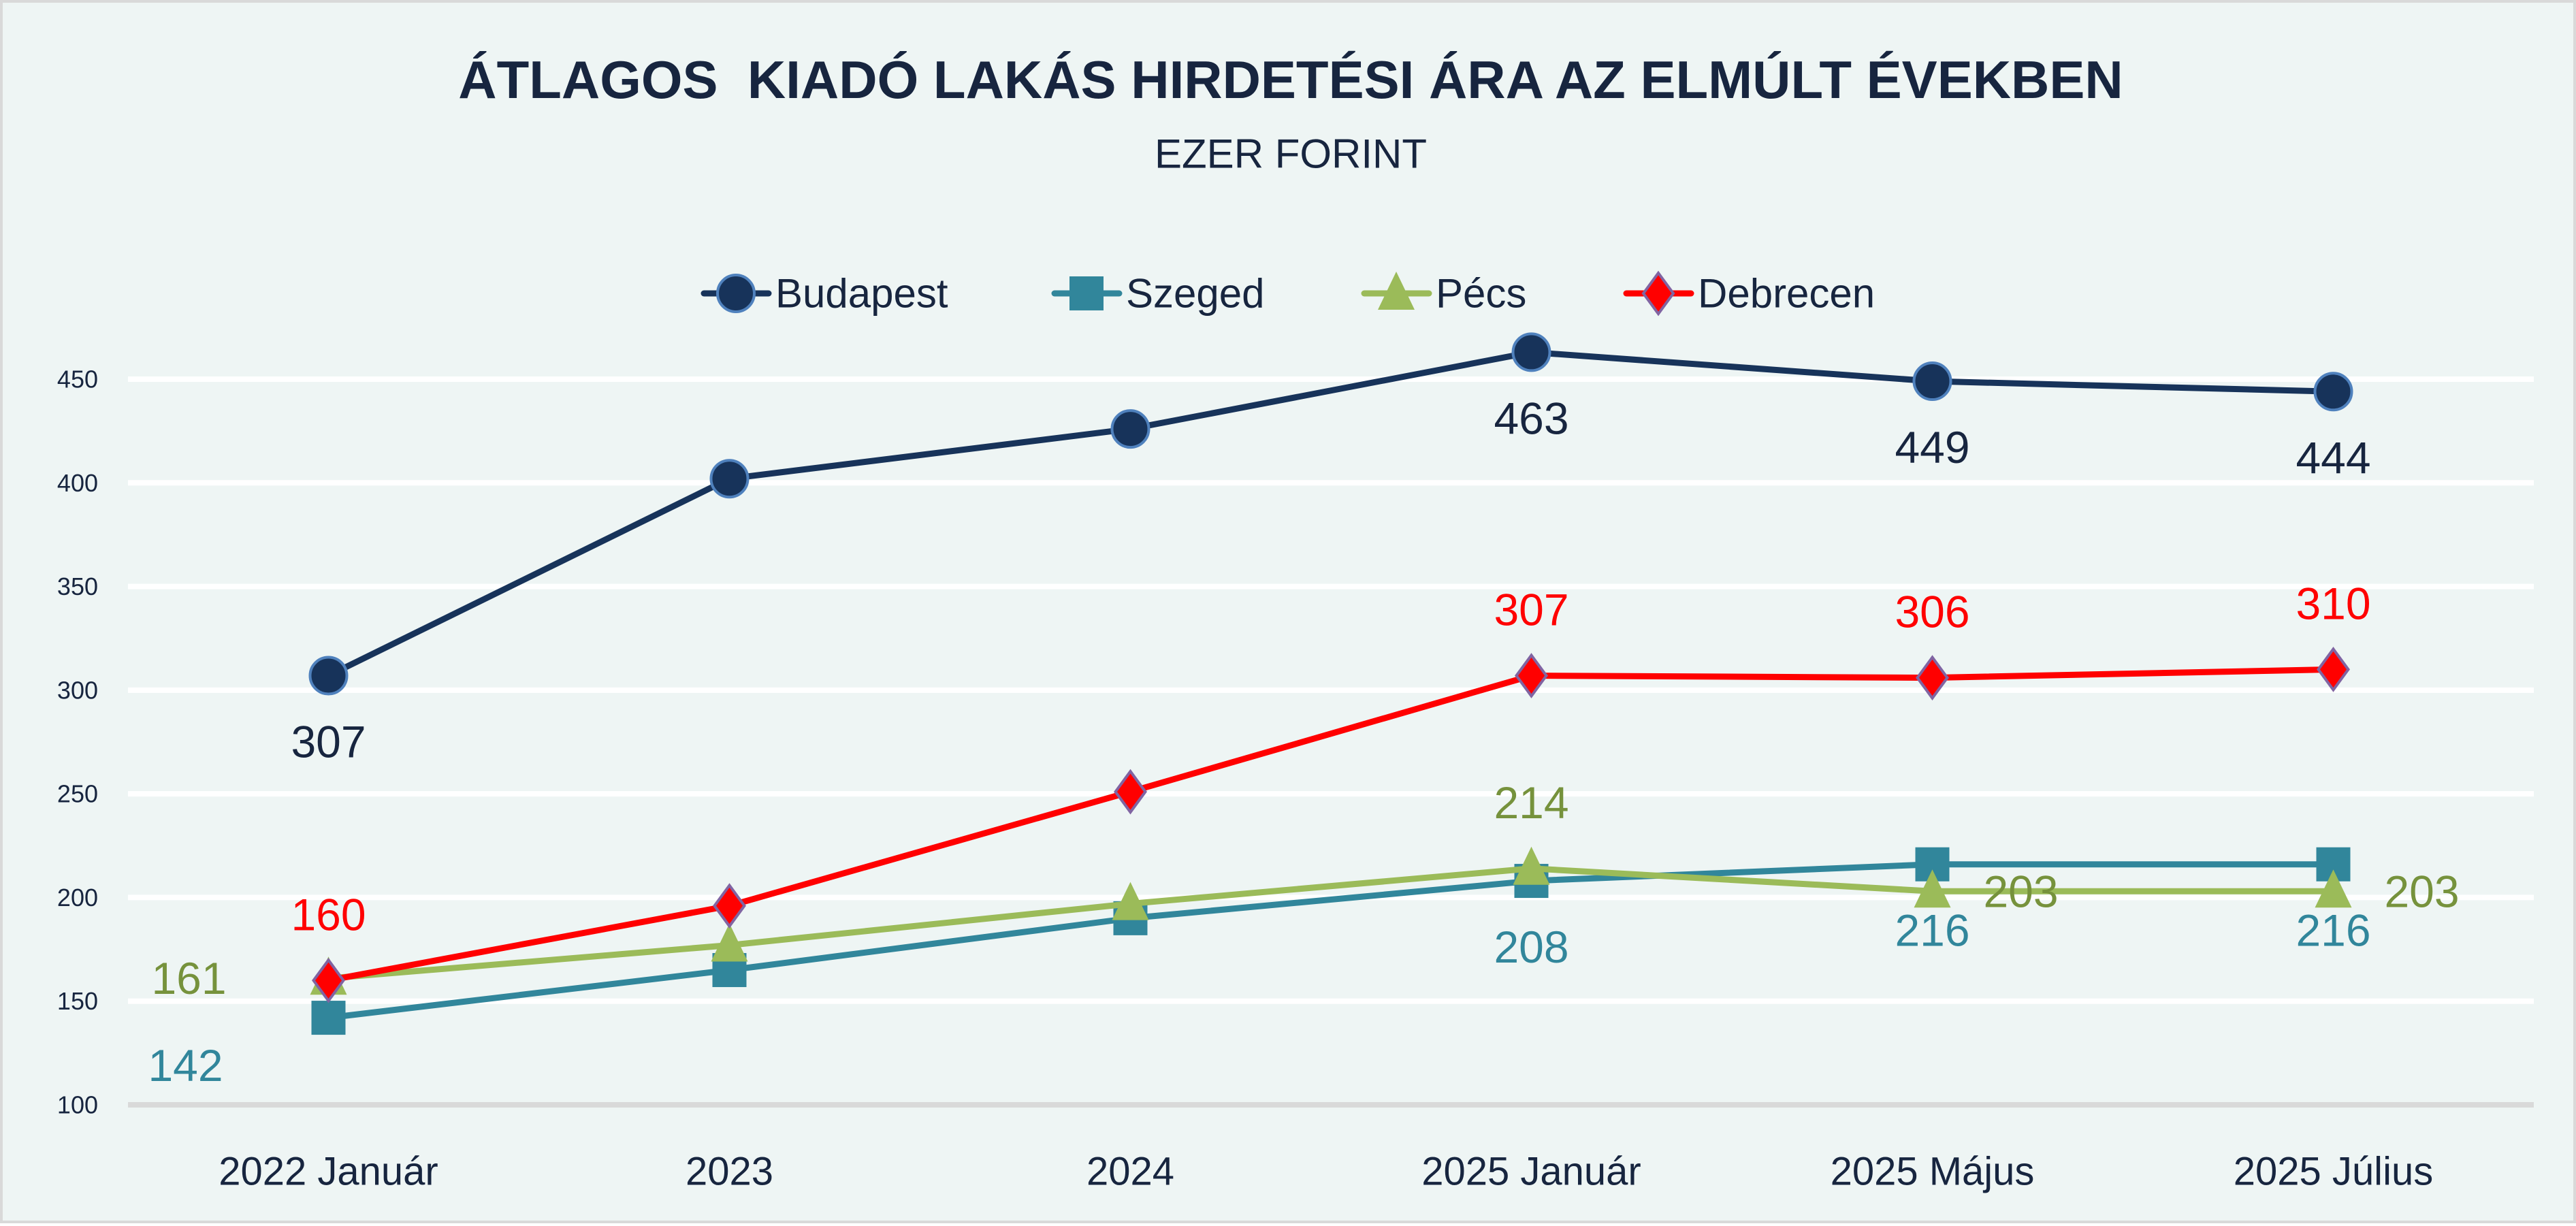 The width and height of the screenshot is (2576, 1226). Describe the element at coordinates (329, 914) in the screenshot. I see `data-label: 160` at that location.